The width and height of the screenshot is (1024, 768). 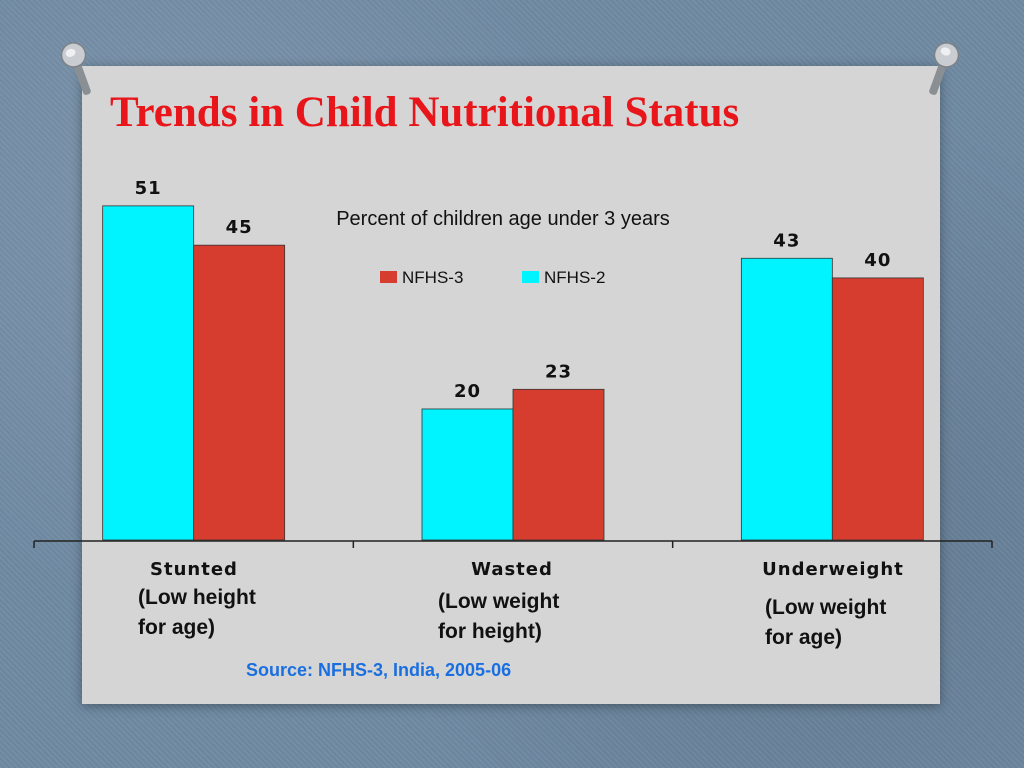 I want to click on pushpin-right-icon, so click(x=944, y=68).